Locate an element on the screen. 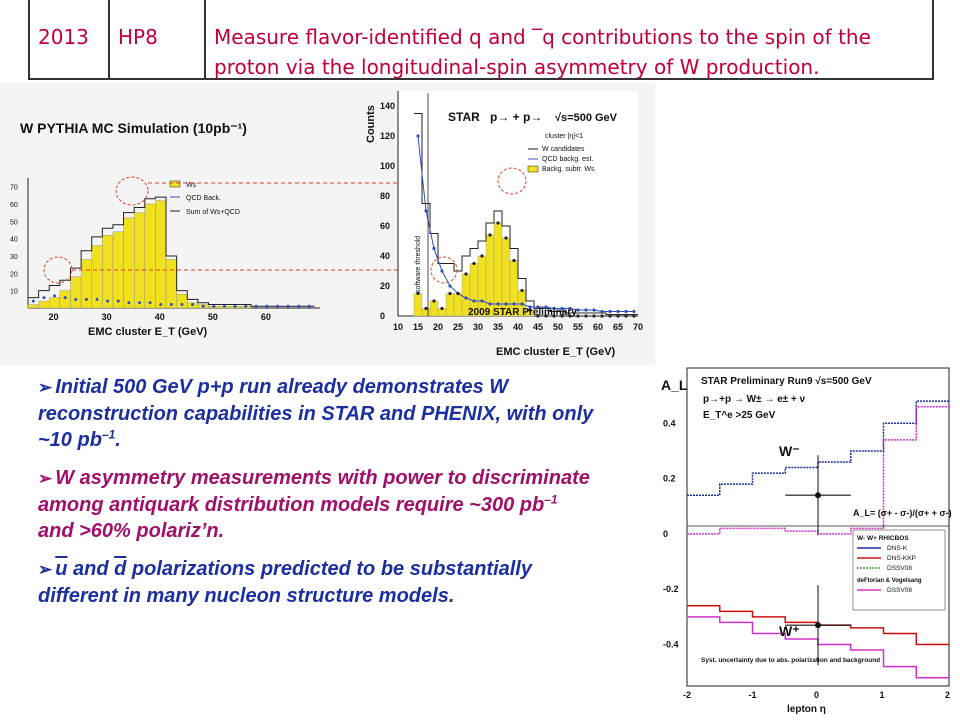 The height and width of the screenshot is (720, 960). al-legend-dssv08: DSSV08 is located at coordinates (899, 590).